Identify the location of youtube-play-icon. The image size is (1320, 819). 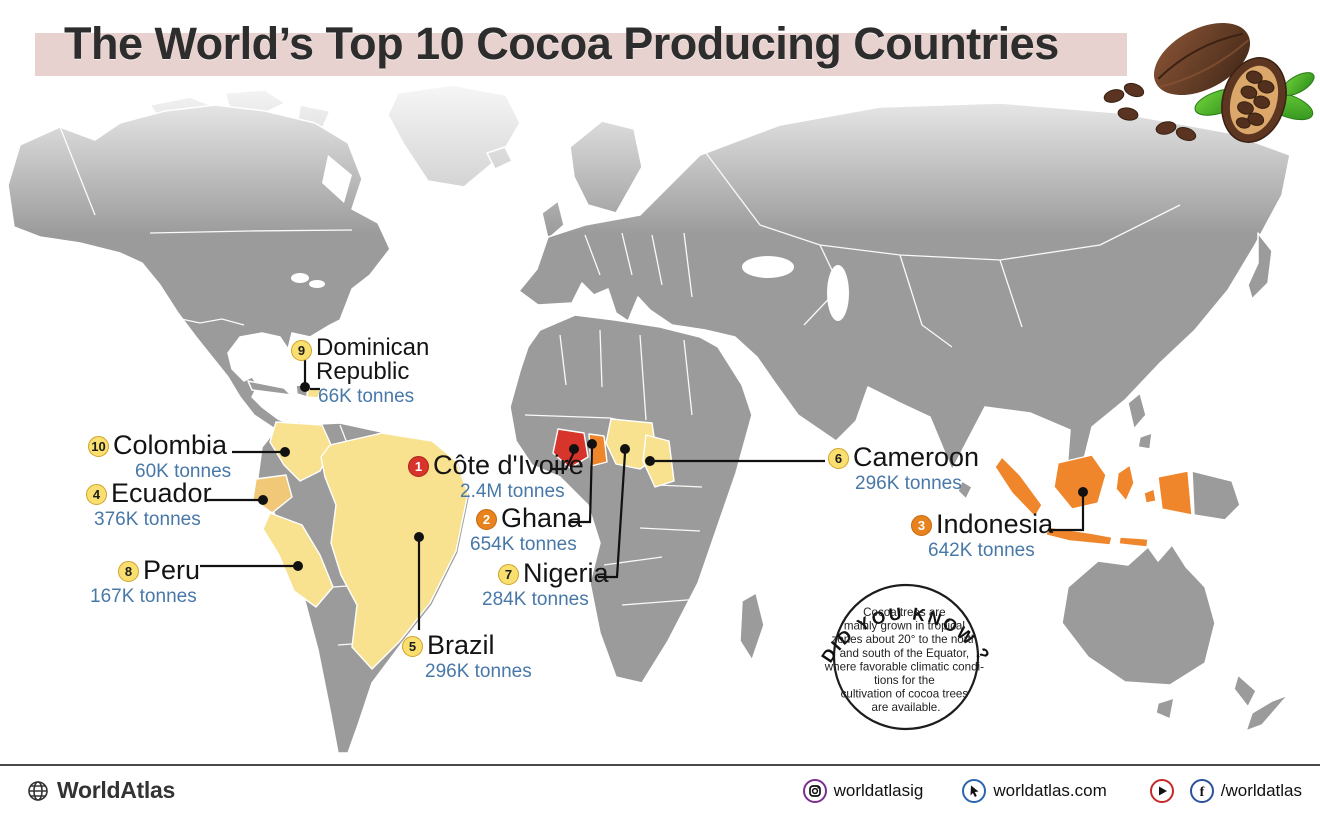
(1161, 791).